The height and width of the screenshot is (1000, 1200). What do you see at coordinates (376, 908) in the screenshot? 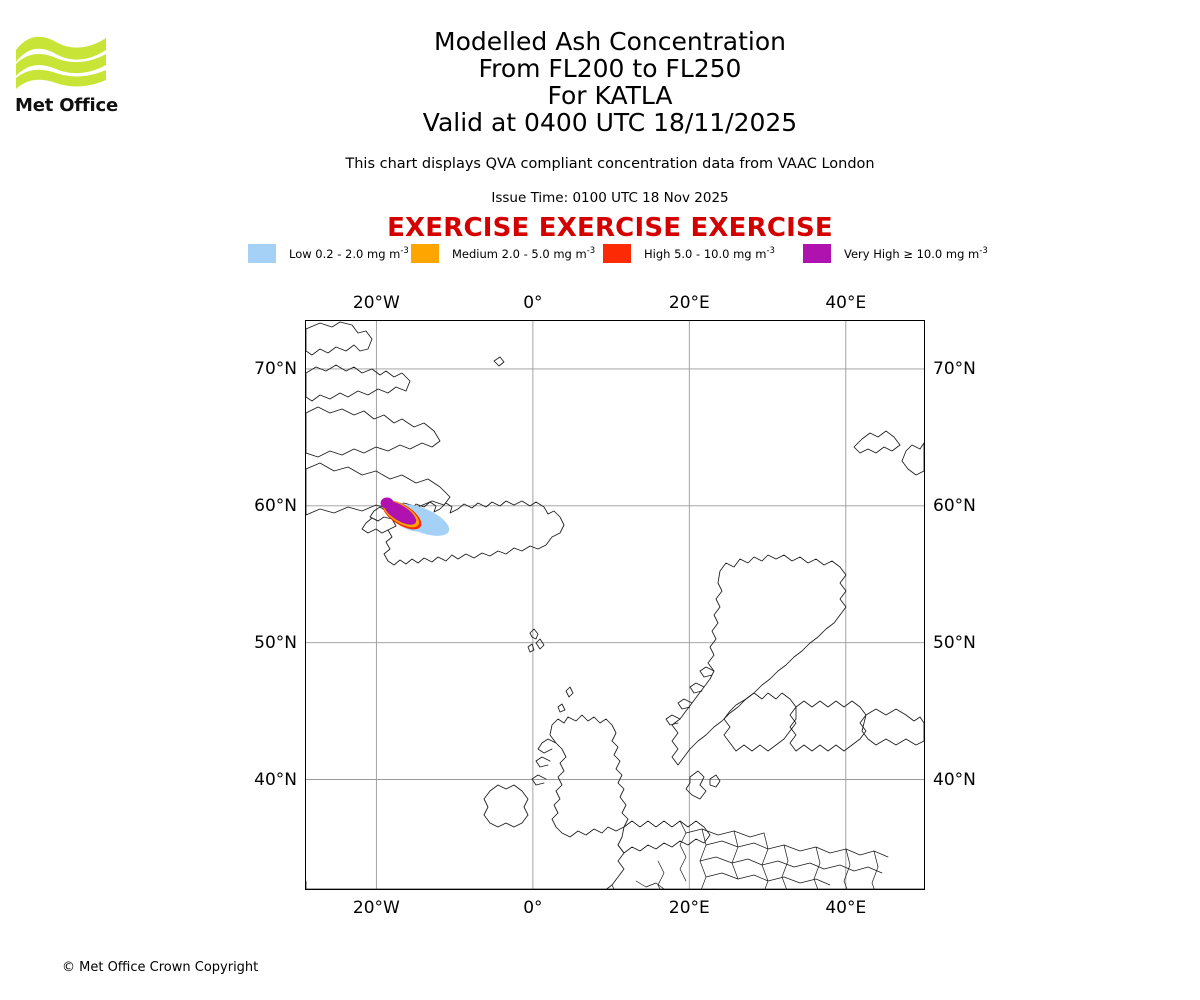
I see `lon-label-bottom-0: 20°W` at bounding box center [376, 908].